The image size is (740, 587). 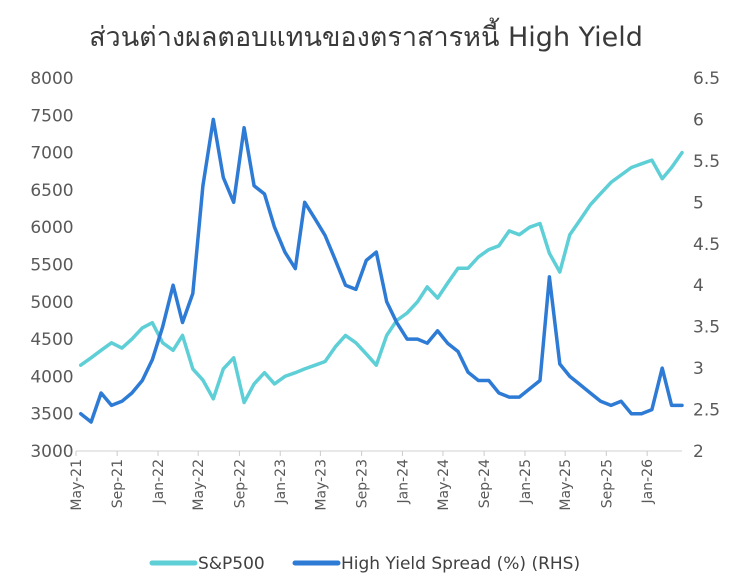 What do you see at coordinates (698, 452) in the screenshot?
I see `y2-tick-label: 2` at bounding box center [698, 452].